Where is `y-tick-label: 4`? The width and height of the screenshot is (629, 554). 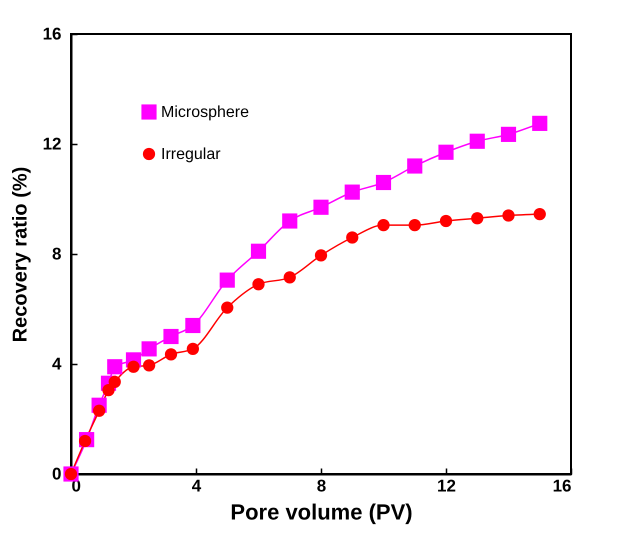
y-tick-label: 4 is located at coordinates (57, 364).